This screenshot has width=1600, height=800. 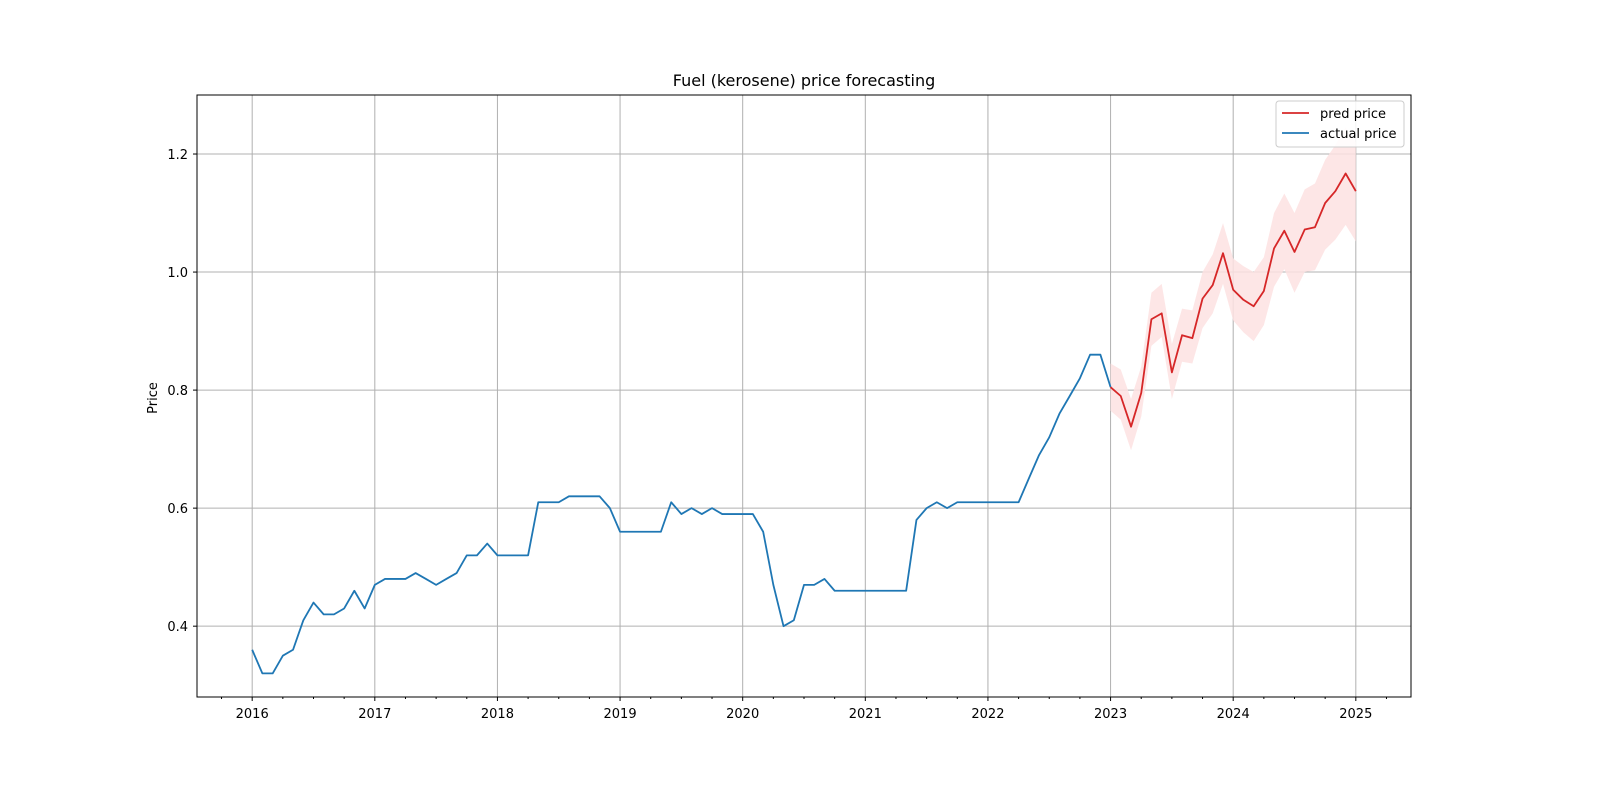 I want to click on y-tick-label: 1.0, so click(x=177, y=273).